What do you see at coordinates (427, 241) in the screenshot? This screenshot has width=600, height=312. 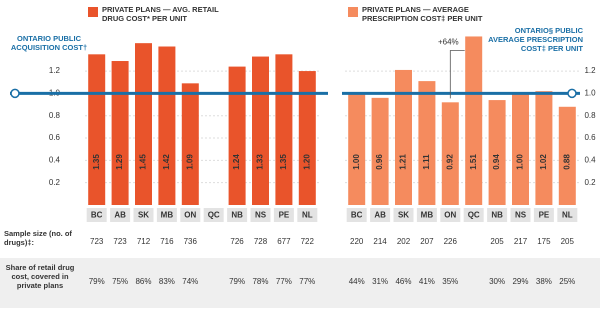 I see `table-cell: 207` at bounding box center [427, 241].